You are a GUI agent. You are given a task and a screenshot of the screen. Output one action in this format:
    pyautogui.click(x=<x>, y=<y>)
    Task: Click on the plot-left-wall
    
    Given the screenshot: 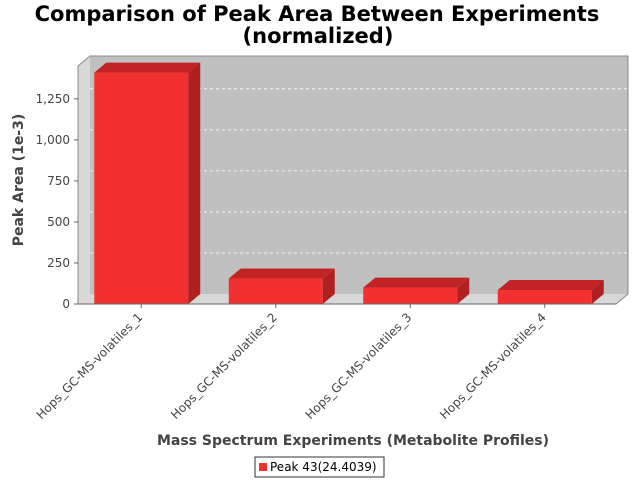 What is the action you would take?
    pyautogui.click(x=84, y=180)
    